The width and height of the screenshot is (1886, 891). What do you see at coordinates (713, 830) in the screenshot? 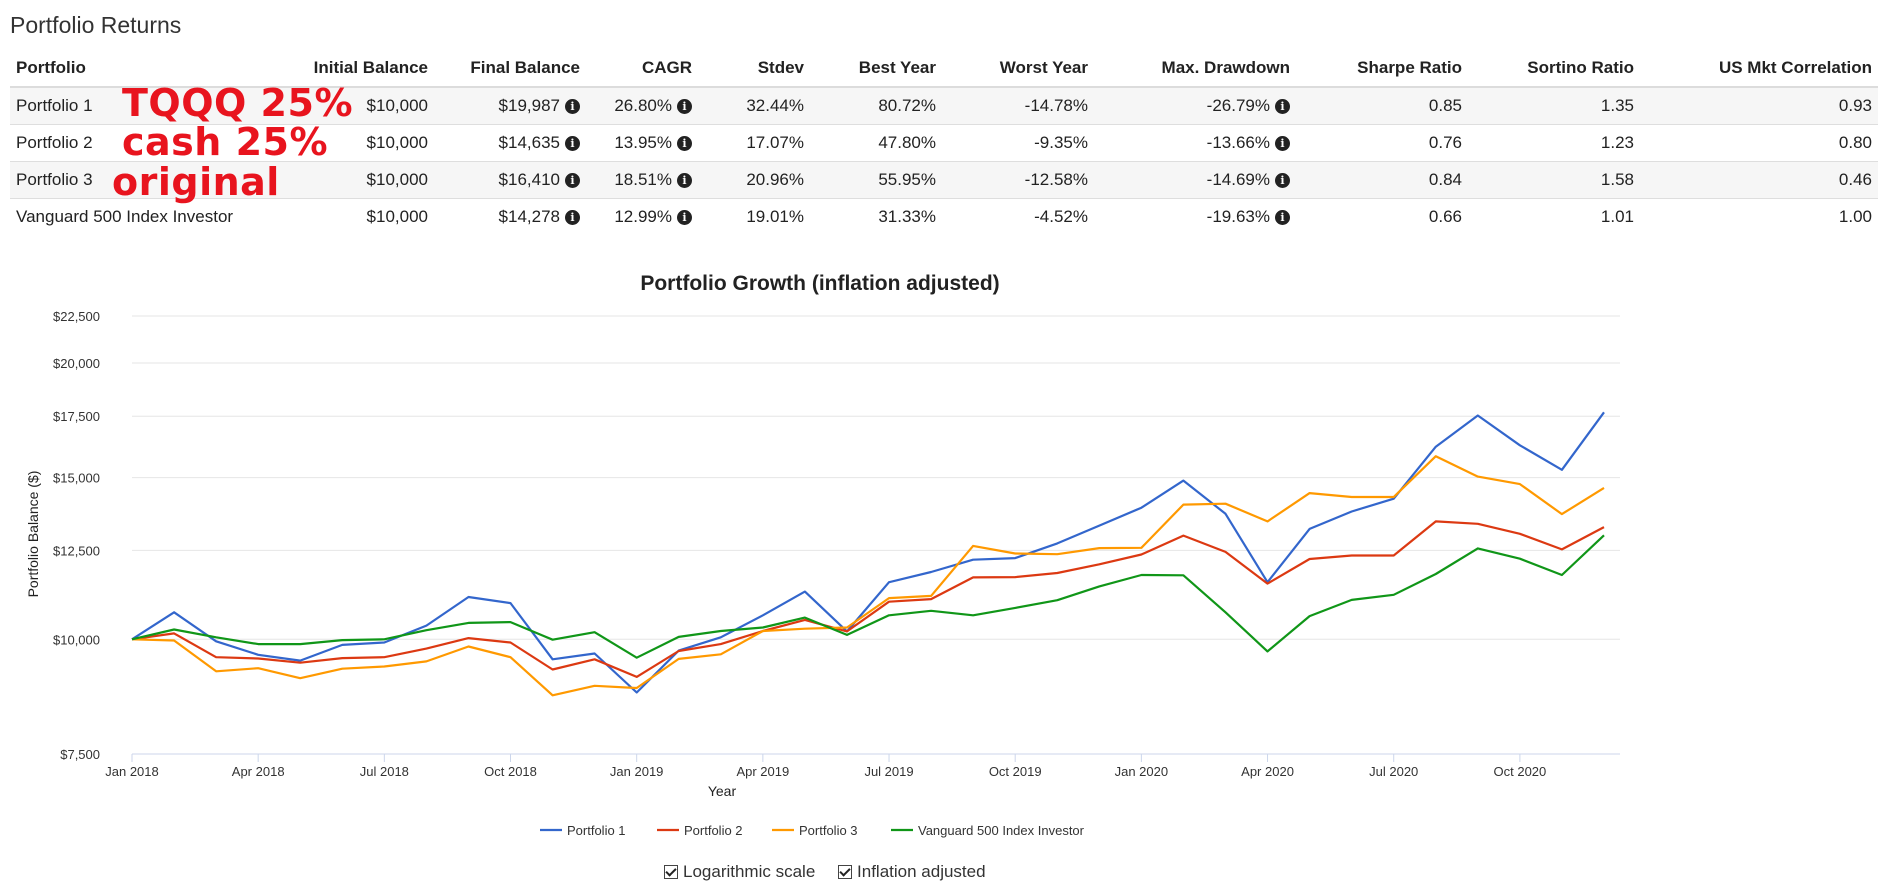
I see `legend-item: Portfolio 2` at bounding box center [713, 830].